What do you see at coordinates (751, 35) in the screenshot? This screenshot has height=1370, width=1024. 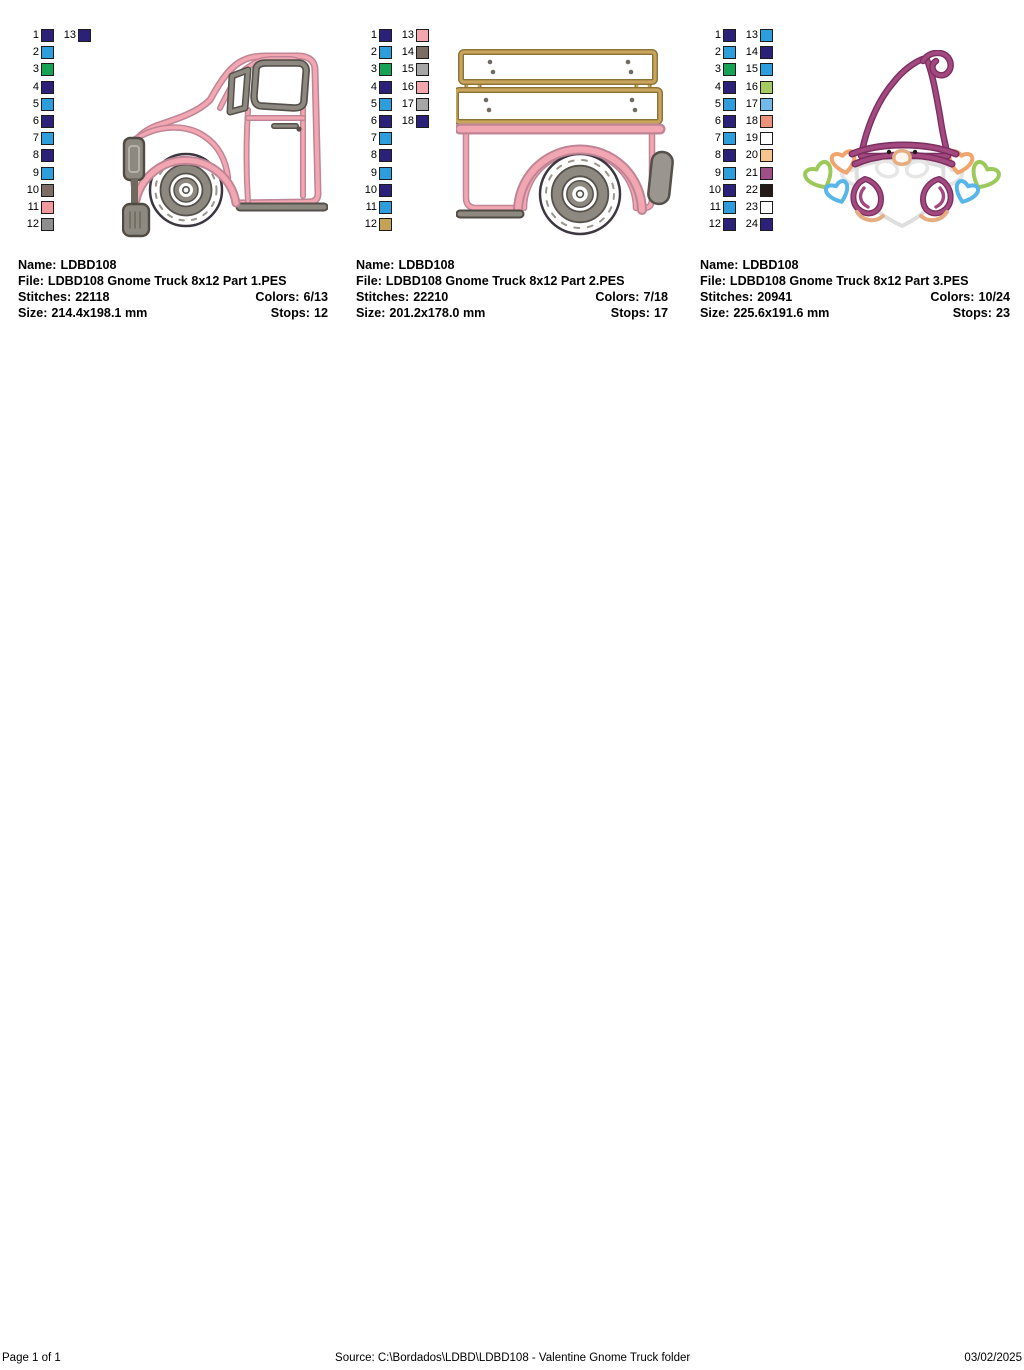 I see `color-number: 13` at bounding box center [751, 35].